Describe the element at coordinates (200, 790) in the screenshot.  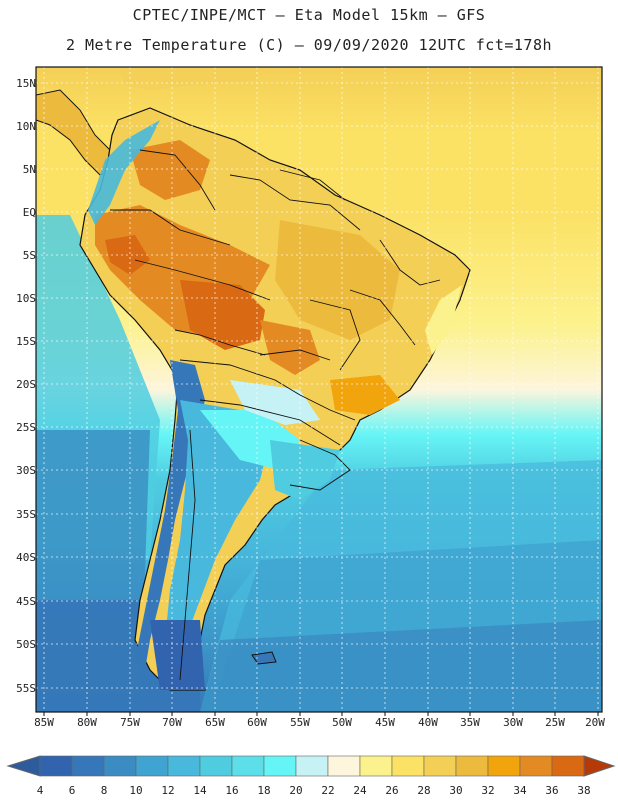
I see `colorbar-label: 14` at that location.